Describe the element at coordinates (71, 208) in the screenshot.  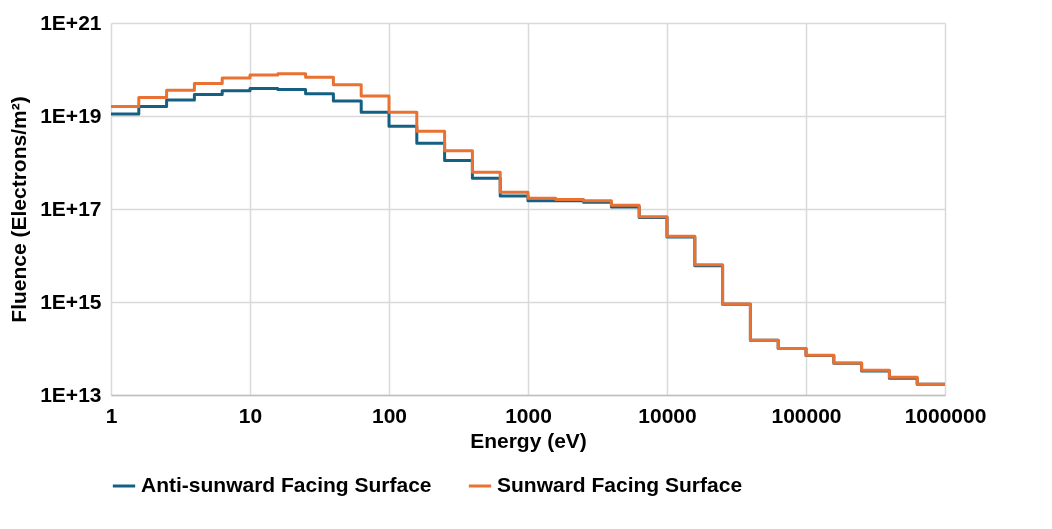
I see `y-tick-label: 1E+17` at that location.